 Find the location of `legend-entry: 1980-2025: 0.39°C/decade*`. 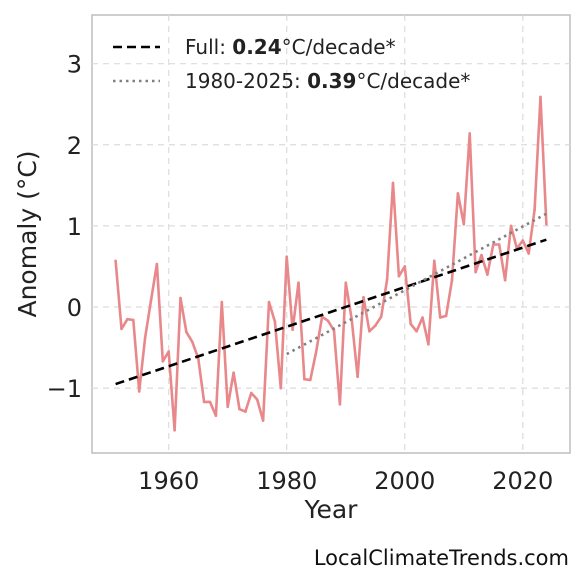

legend-entry: 1980-2025: 0.39°C/decade* is located at coordinates (327, 81).